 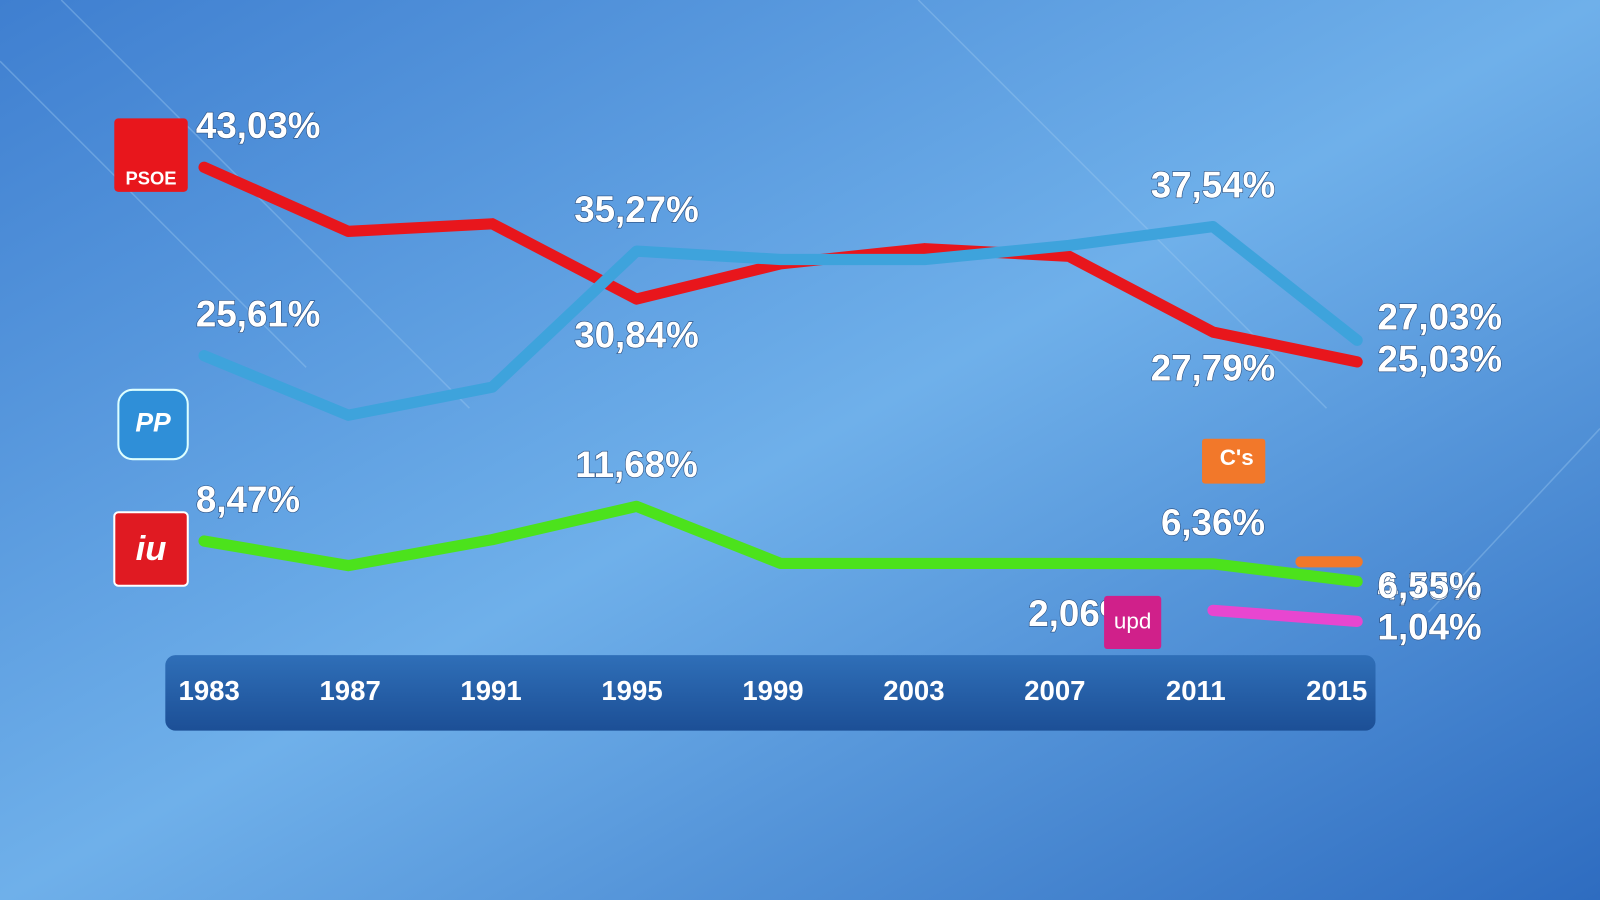 I want to click on logo-text: upd, so click(x=1132, y=620).